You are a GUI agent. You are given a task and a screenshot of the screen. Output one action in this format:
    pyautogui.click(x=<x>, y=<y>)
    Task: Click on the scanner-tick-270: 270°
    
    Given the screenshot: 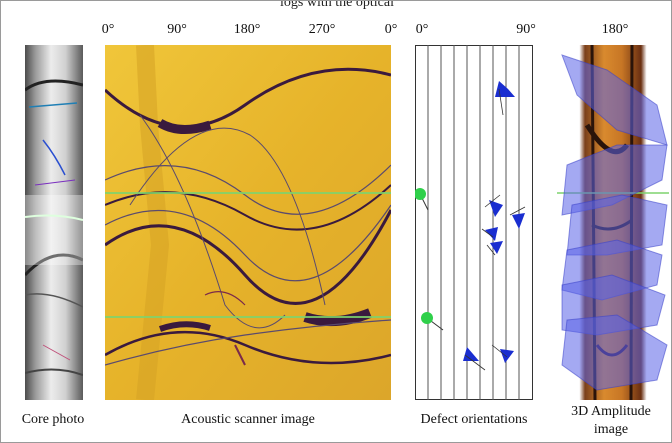 What is the action you would take?
    pyautogui.click(x=322, y=29)
    